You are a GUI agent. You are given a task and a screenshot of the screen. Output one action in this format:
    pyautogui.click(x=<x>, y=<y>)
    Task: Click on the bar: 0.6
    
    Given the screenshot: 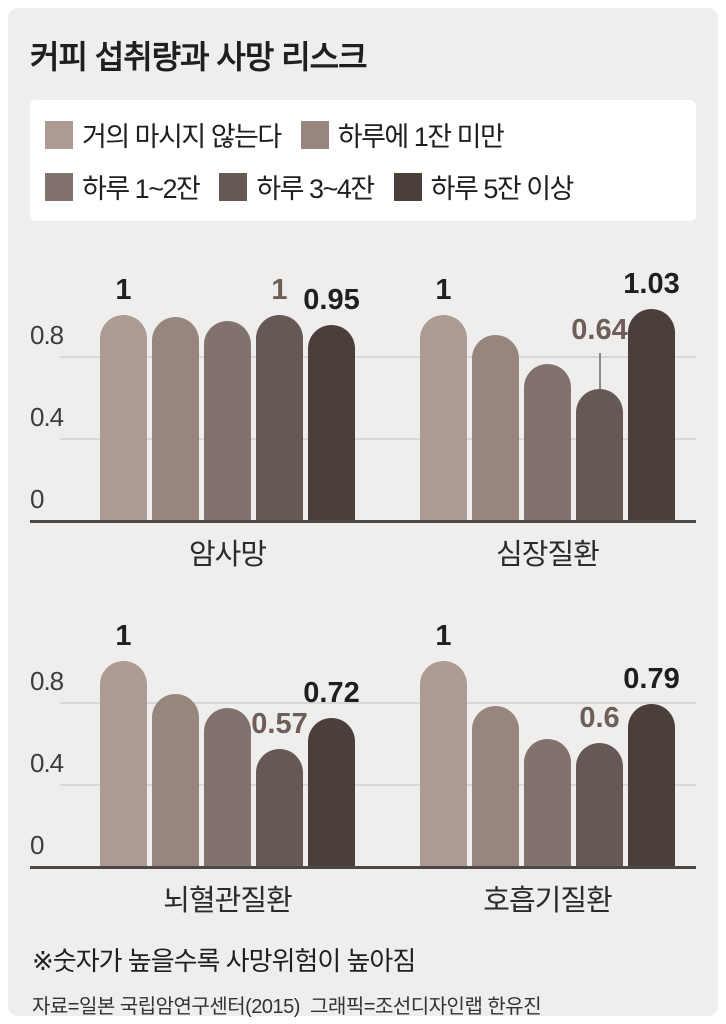 What is the action you would take?
    pyautogui.click(x=599, y=784)
    